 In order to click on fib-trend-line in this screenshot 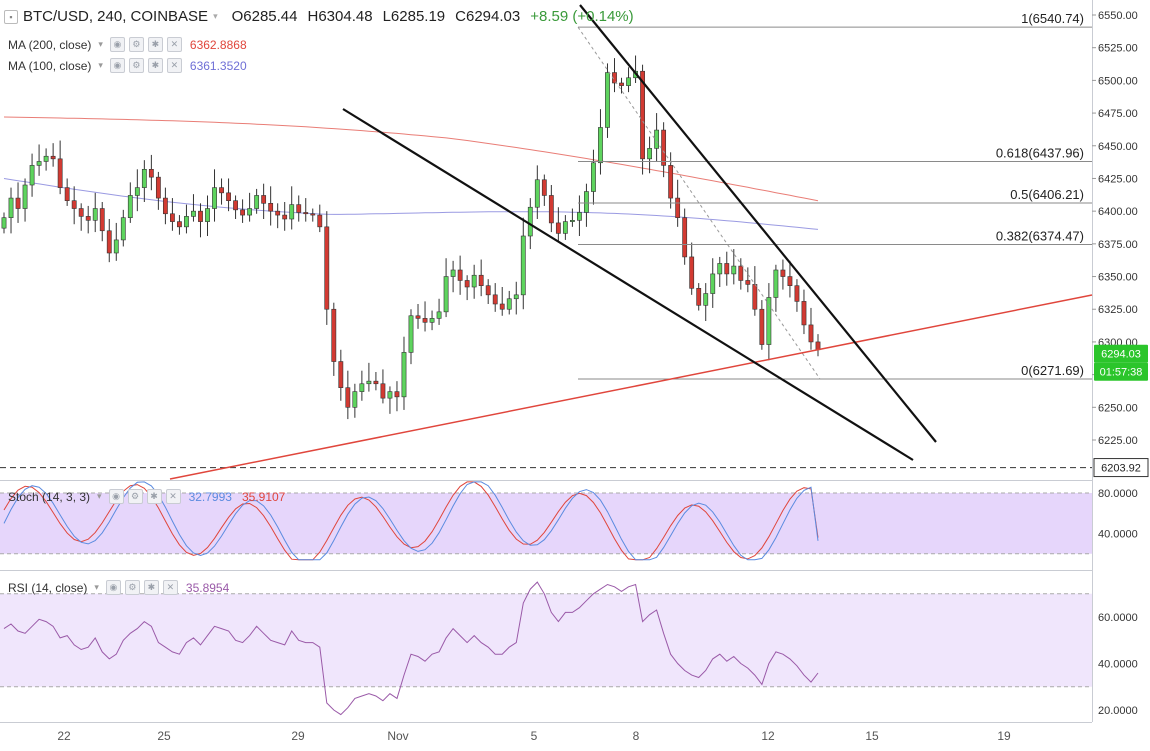, I will do `click(699, 203)`.